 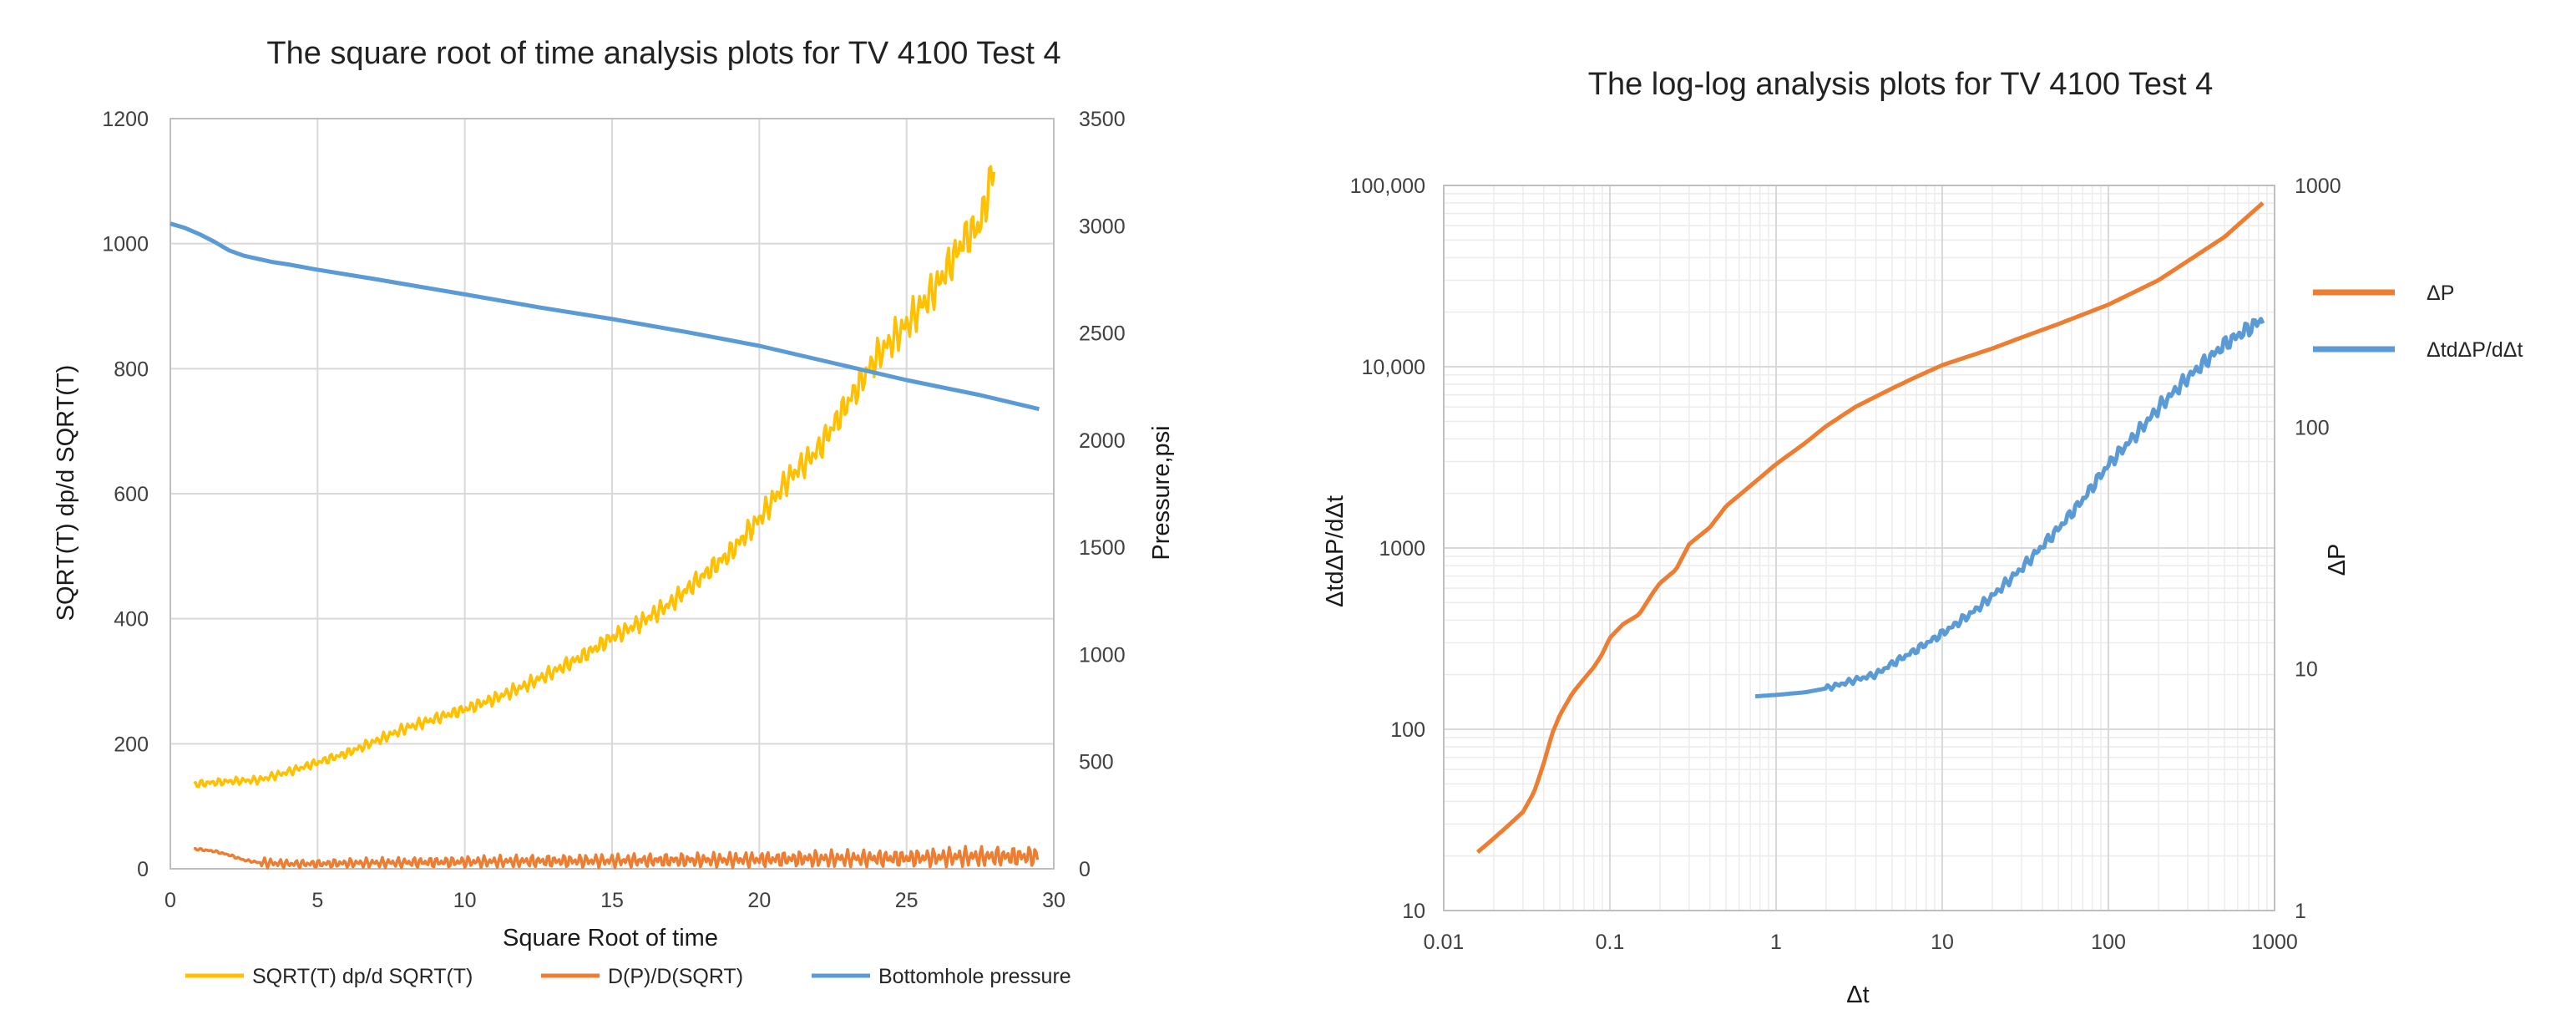 What do you see at coordinates (612, 901) in the screenshot?
I see `x-tick-label: 15` at bounding box center [612, 901].